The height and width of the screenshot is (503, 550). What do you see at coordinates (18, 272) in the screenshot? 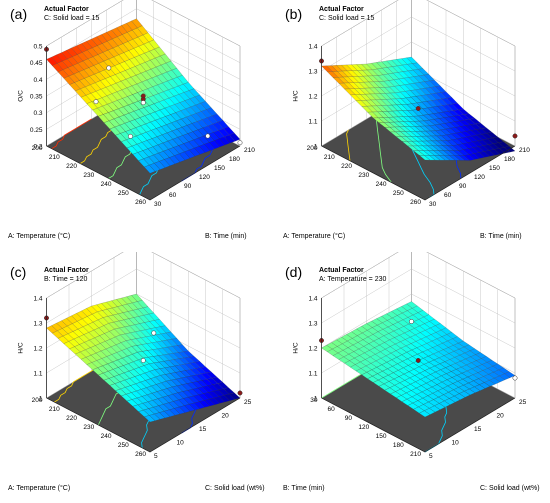
I see `panel-label-c: (c)` at bounding box center [18, 272].